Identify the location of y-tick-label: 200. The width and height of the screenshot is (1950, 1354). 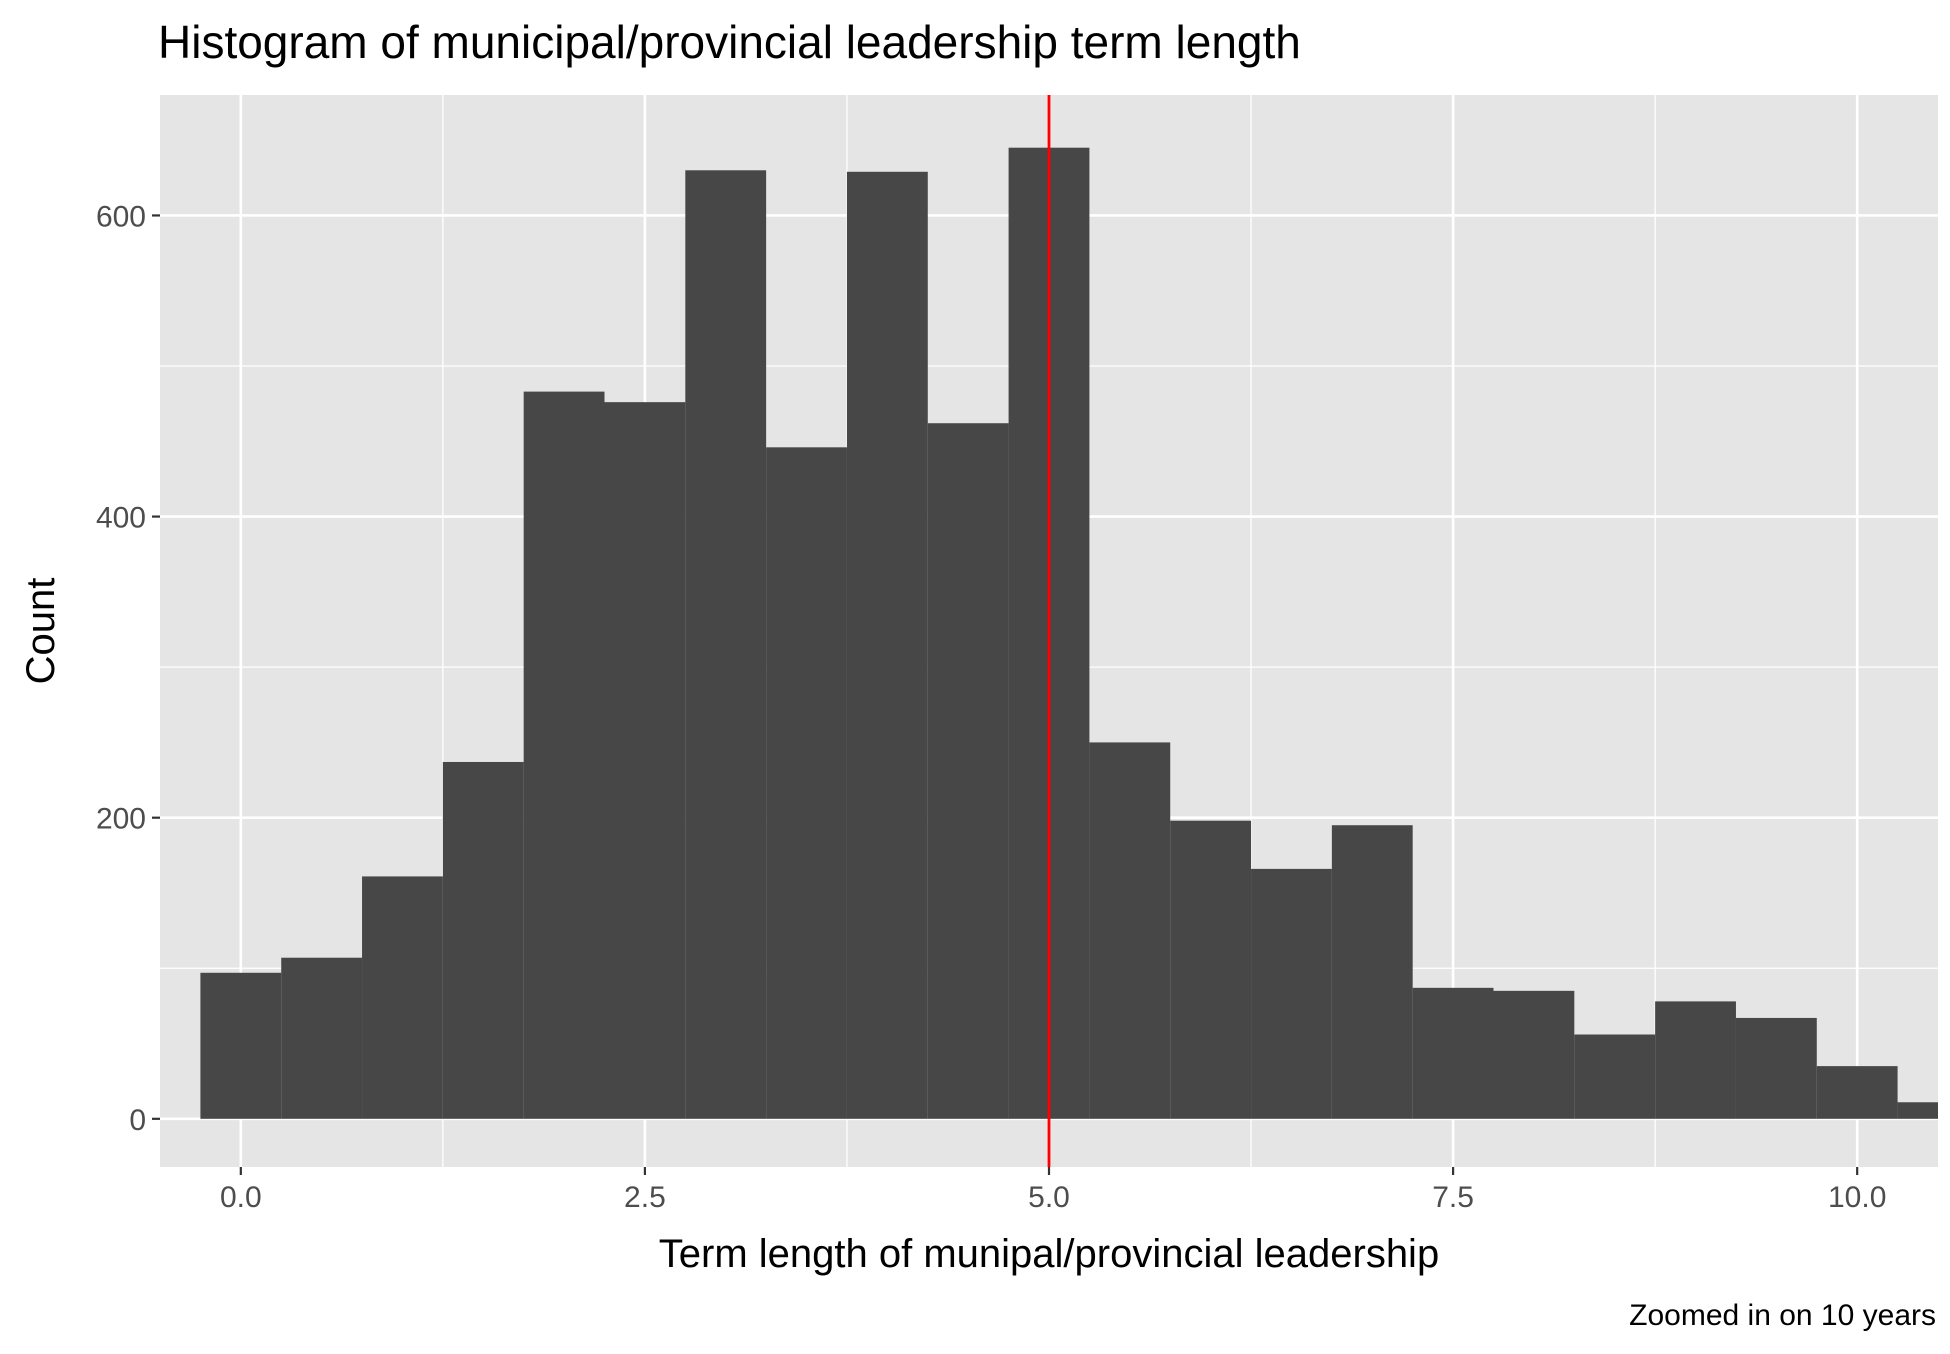
(121, 819).